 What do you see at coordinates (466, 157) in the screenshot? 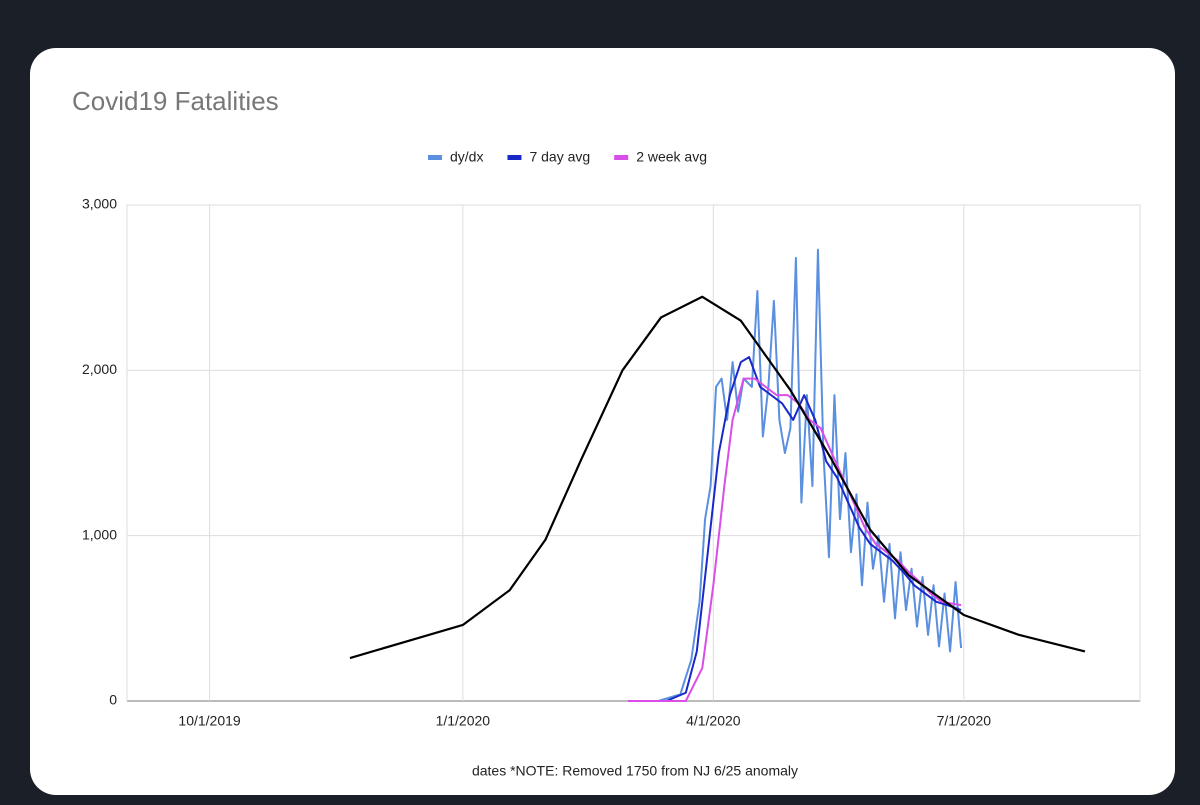
I see `legend-label: dy/dx` at bounding box center [466, 157].